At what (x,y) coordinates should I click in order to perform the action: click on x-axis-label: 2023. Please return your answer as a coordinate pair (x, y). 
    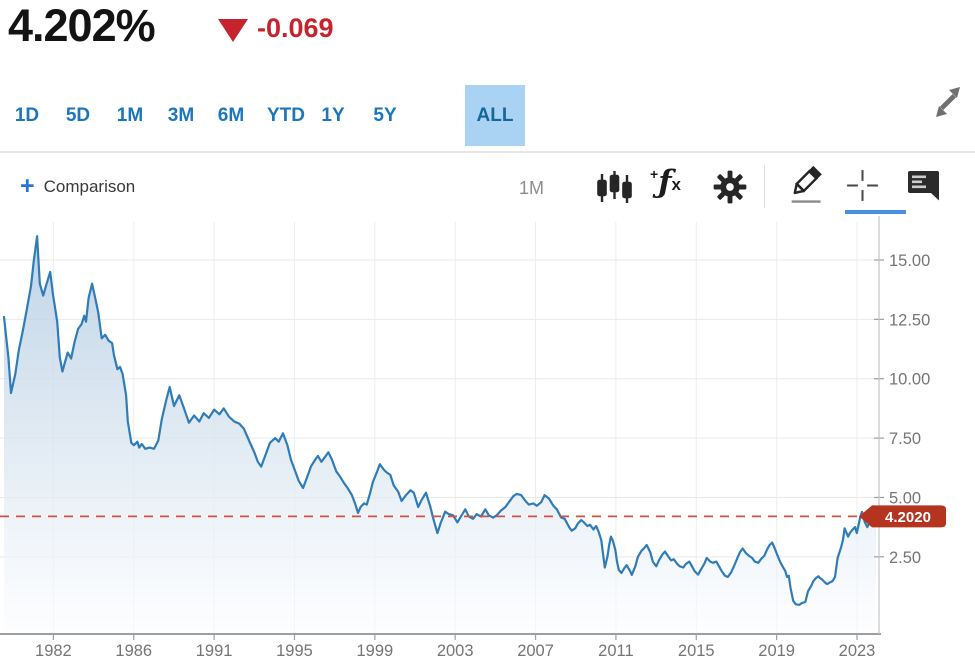
    Looking at the image, I should click on (857, 651).